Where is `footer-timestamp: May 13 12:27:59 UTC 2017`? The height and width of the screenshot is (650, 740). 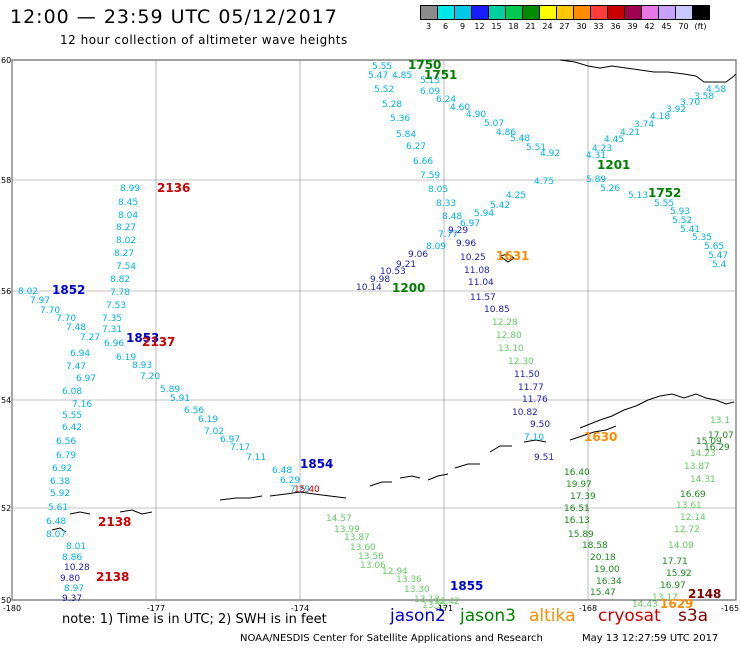 footer-timestamp: May 13 12:27:59 UTC 2017 is located at coordinates (650, 638).